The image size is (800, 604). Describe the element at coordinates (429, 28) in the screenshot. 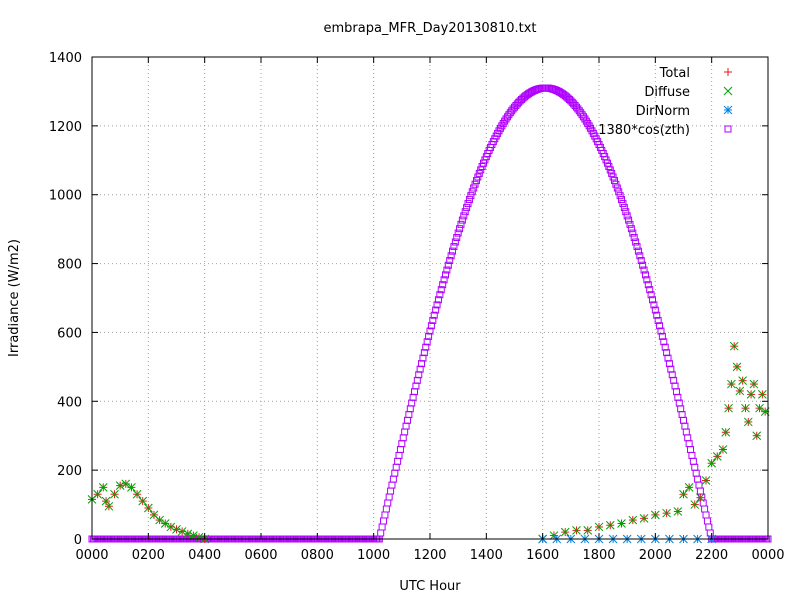

I see `chart-title: embrapa_MFR_Day20130810.txt` at that location.